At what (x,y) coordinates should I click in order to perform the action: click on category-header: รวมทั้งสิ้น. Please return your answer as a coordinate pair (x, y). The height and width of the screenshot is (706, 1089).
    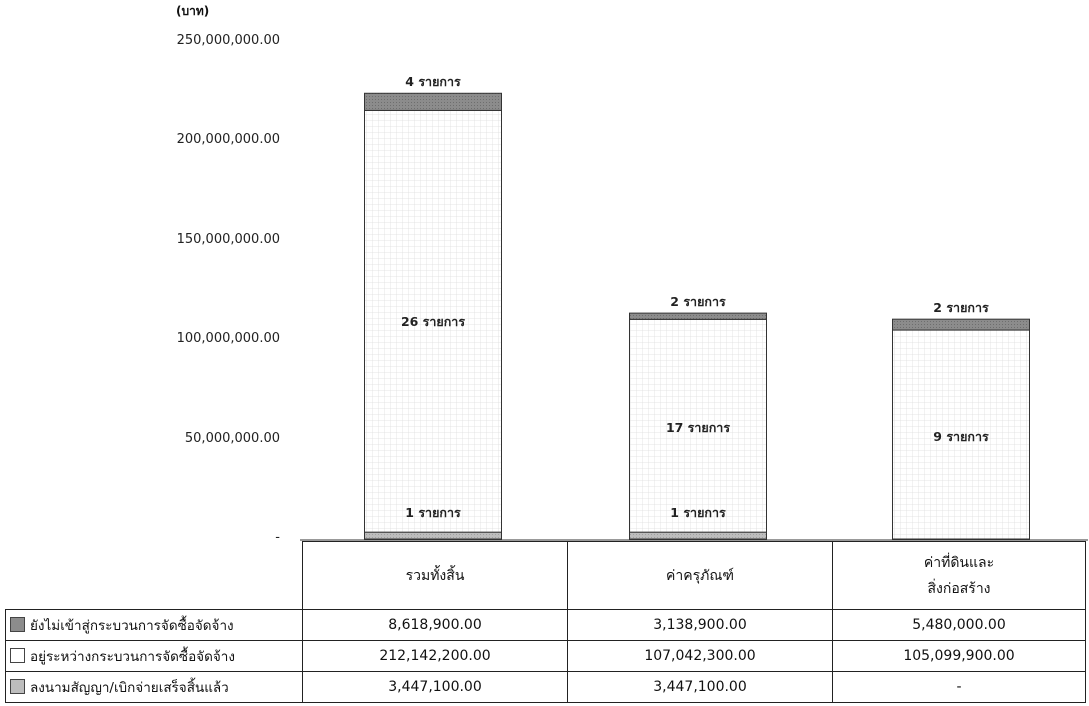
    Looking at the image, I should click on (435, 575).